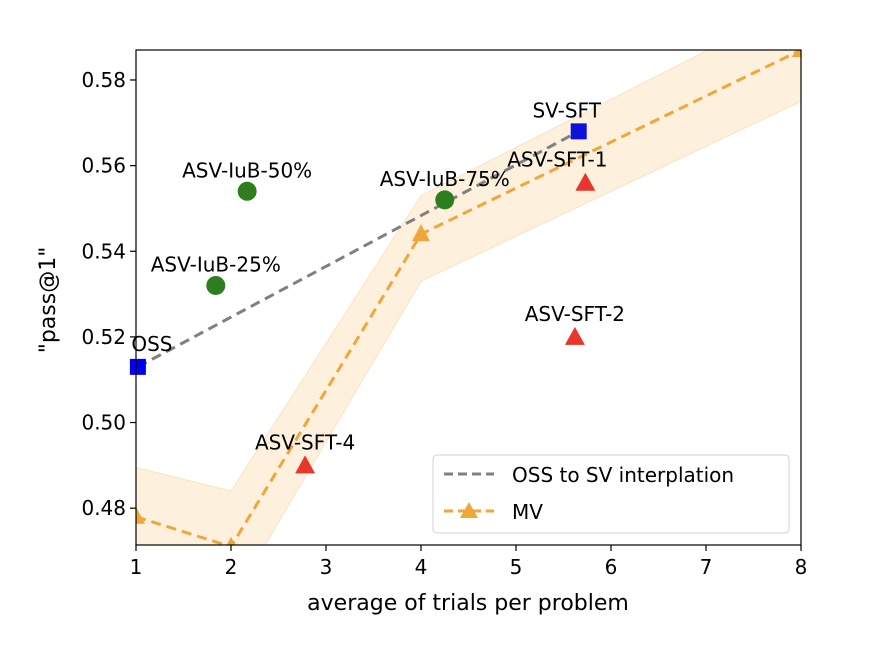 This screenshot has height=648, width=872. What do you see at coordinates (801, 567) in the screenshot?
I see `x-tick-label: 8` at bounding box center [801, 567].